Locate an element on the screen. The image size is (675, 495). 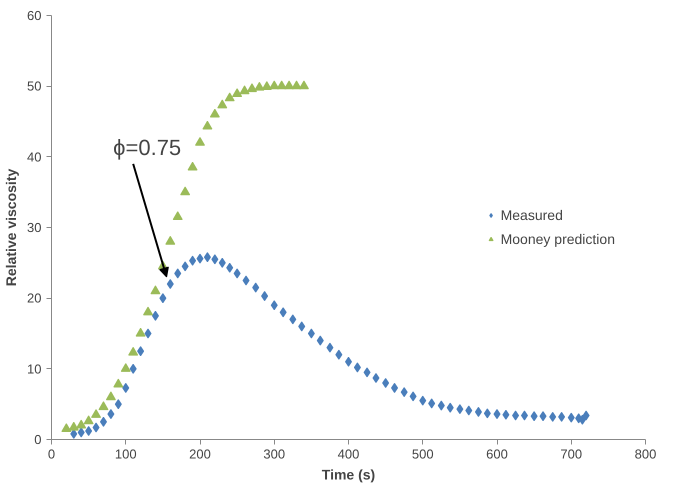
x-tick-label: 800 is located at coordinates (645, 454).